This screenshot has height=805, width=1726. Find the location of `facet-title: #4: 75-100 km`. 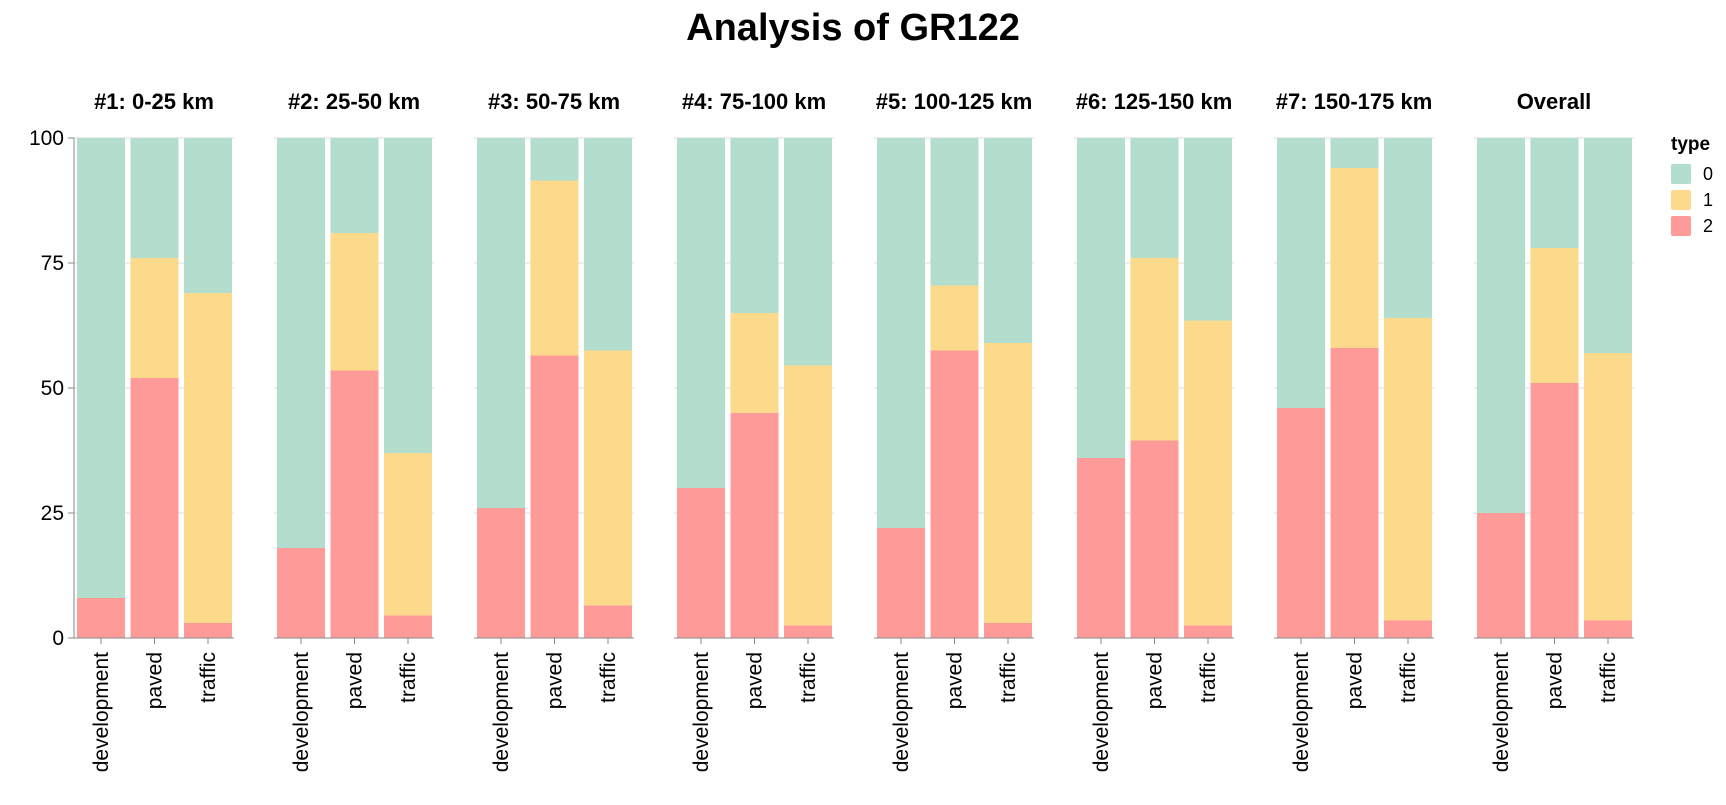

facet-title: #4: 75-100 km is located at coordinates (754, 101).